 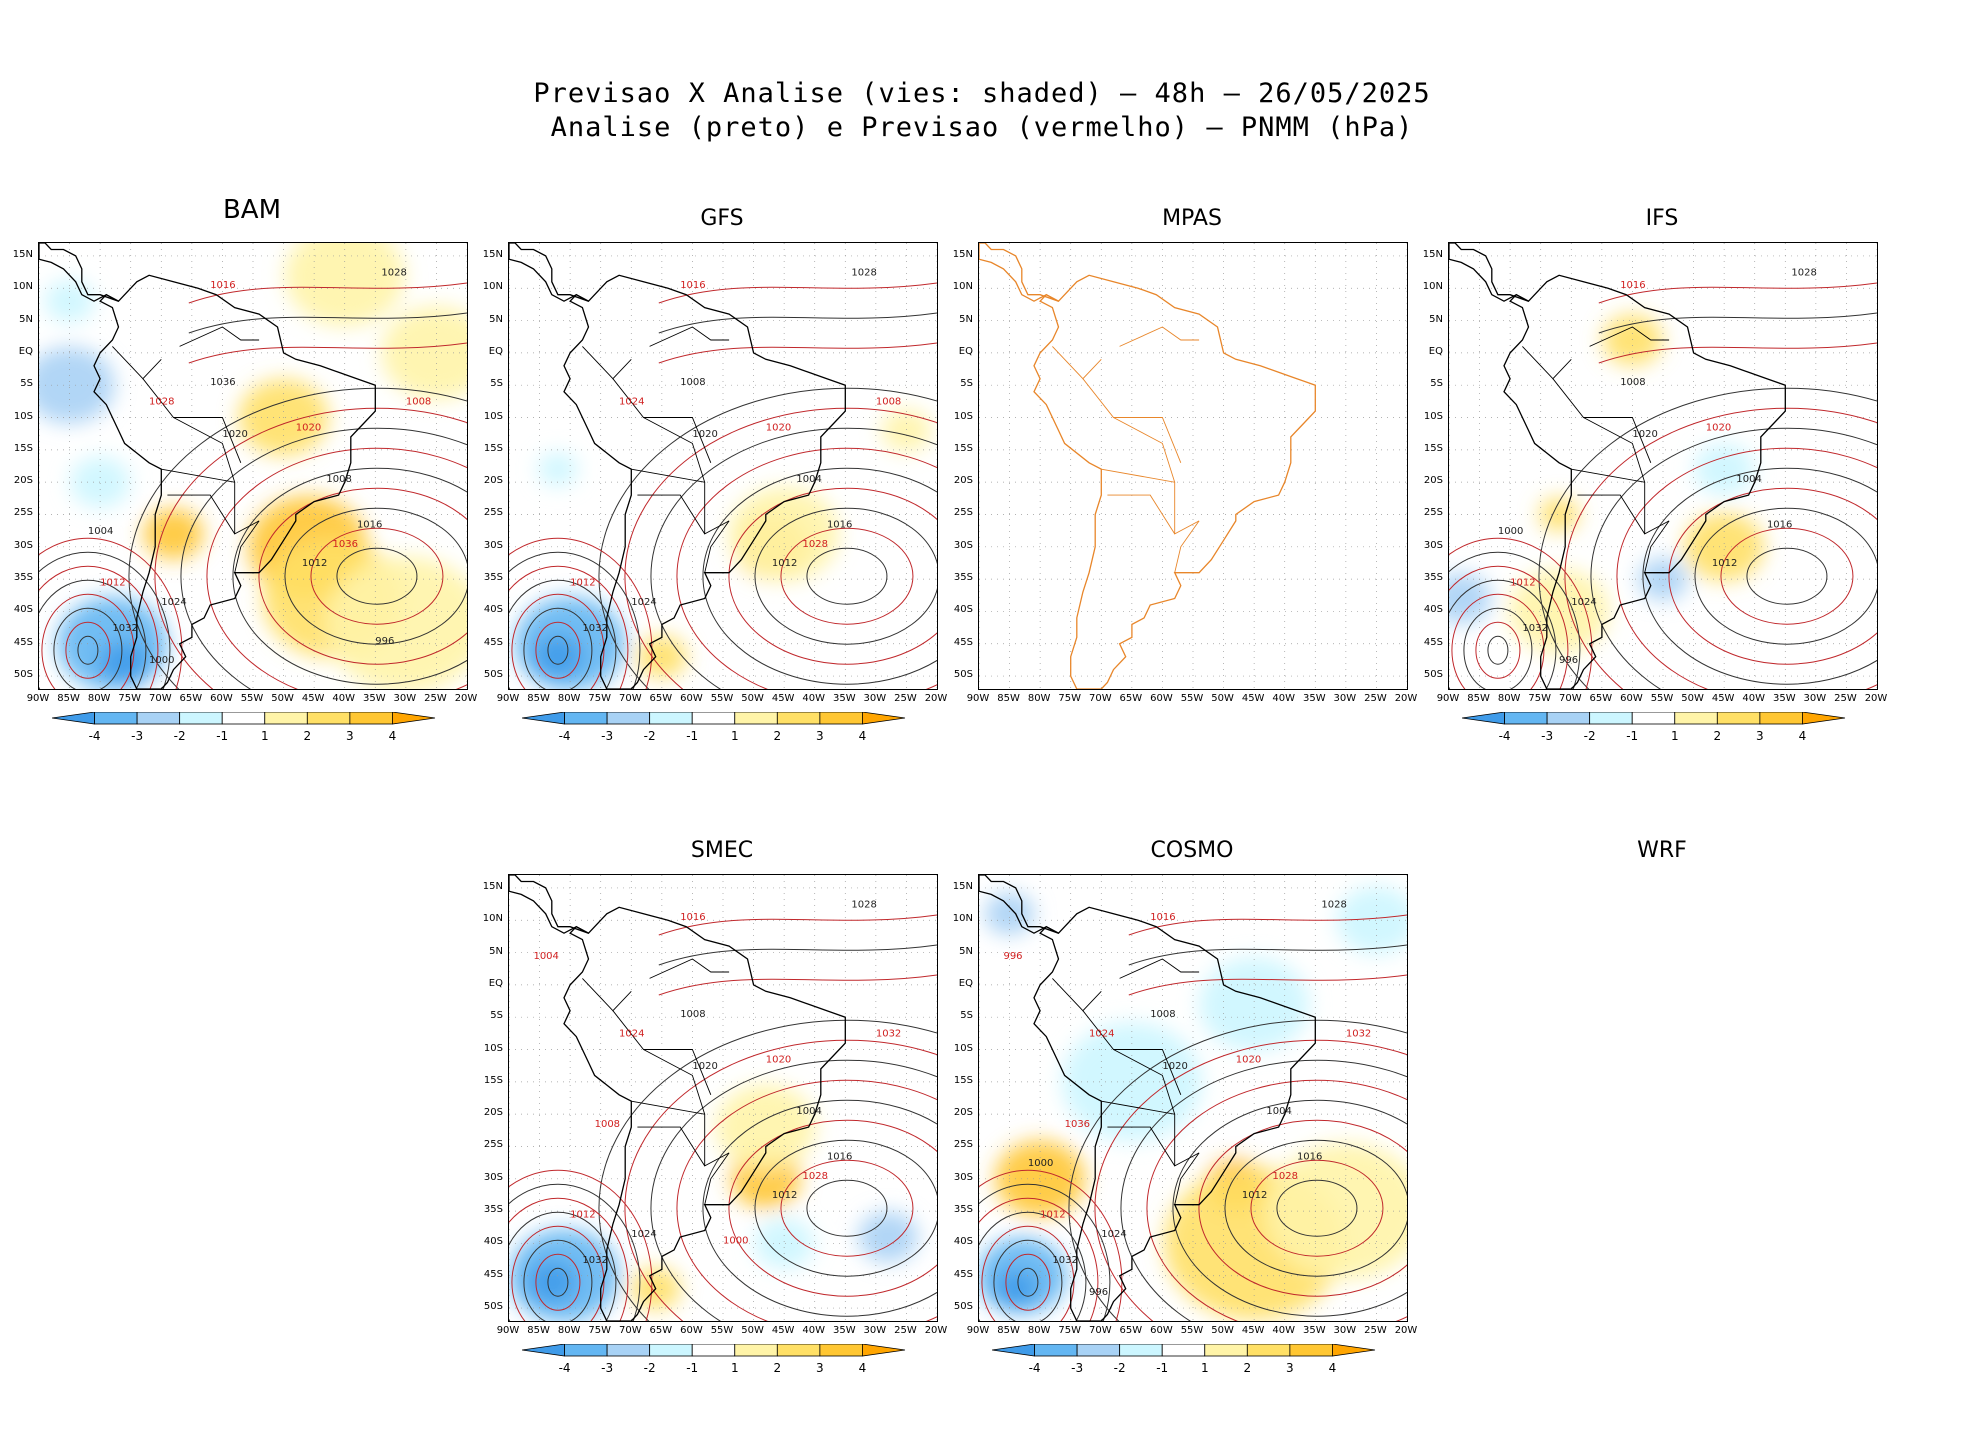 What do you see at coordinates (863, 272) in the screenshot?
I see `isobar-label-analysis: 1028` at bounding box center [863, 272].